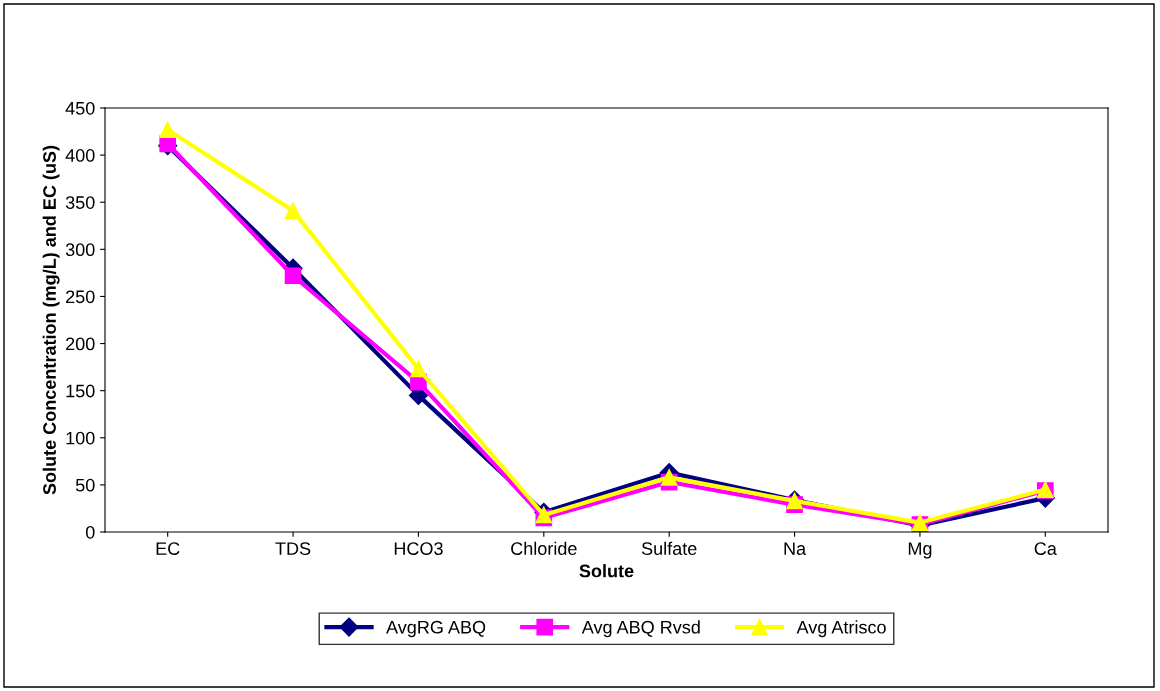 The width and height of the screenshot is (1160, 691). Describe the element at coordinates (640, 629) in the screenshot. I see `legend-label: Avg ABQ Rvsd` at that location.